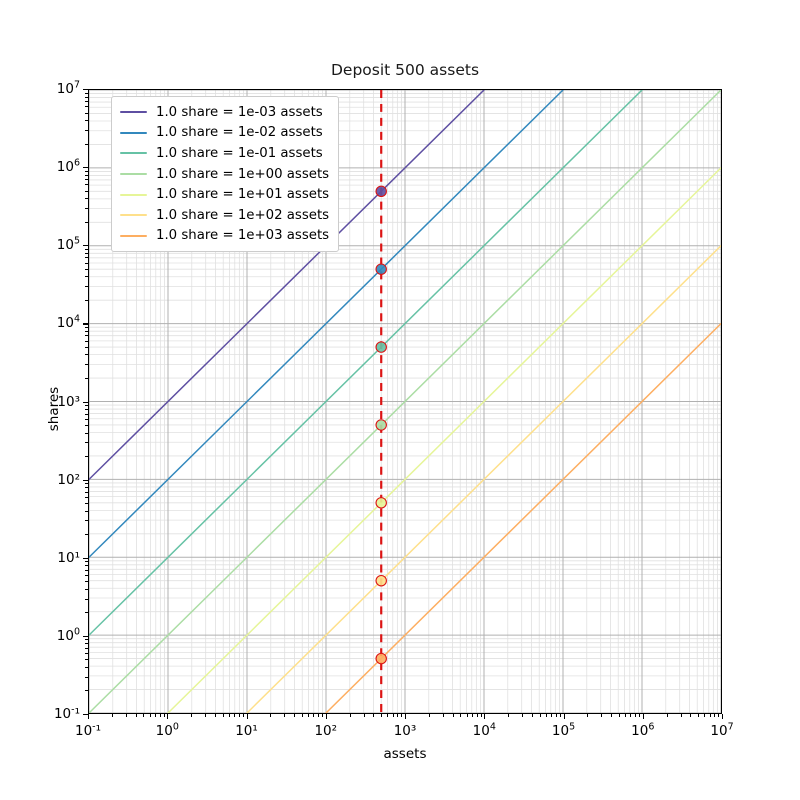 This screenshot has width=800, height=800. Describe the element at coordinates (167, 730) in the screenshot. I see `x-tick-label: 100` at that location.